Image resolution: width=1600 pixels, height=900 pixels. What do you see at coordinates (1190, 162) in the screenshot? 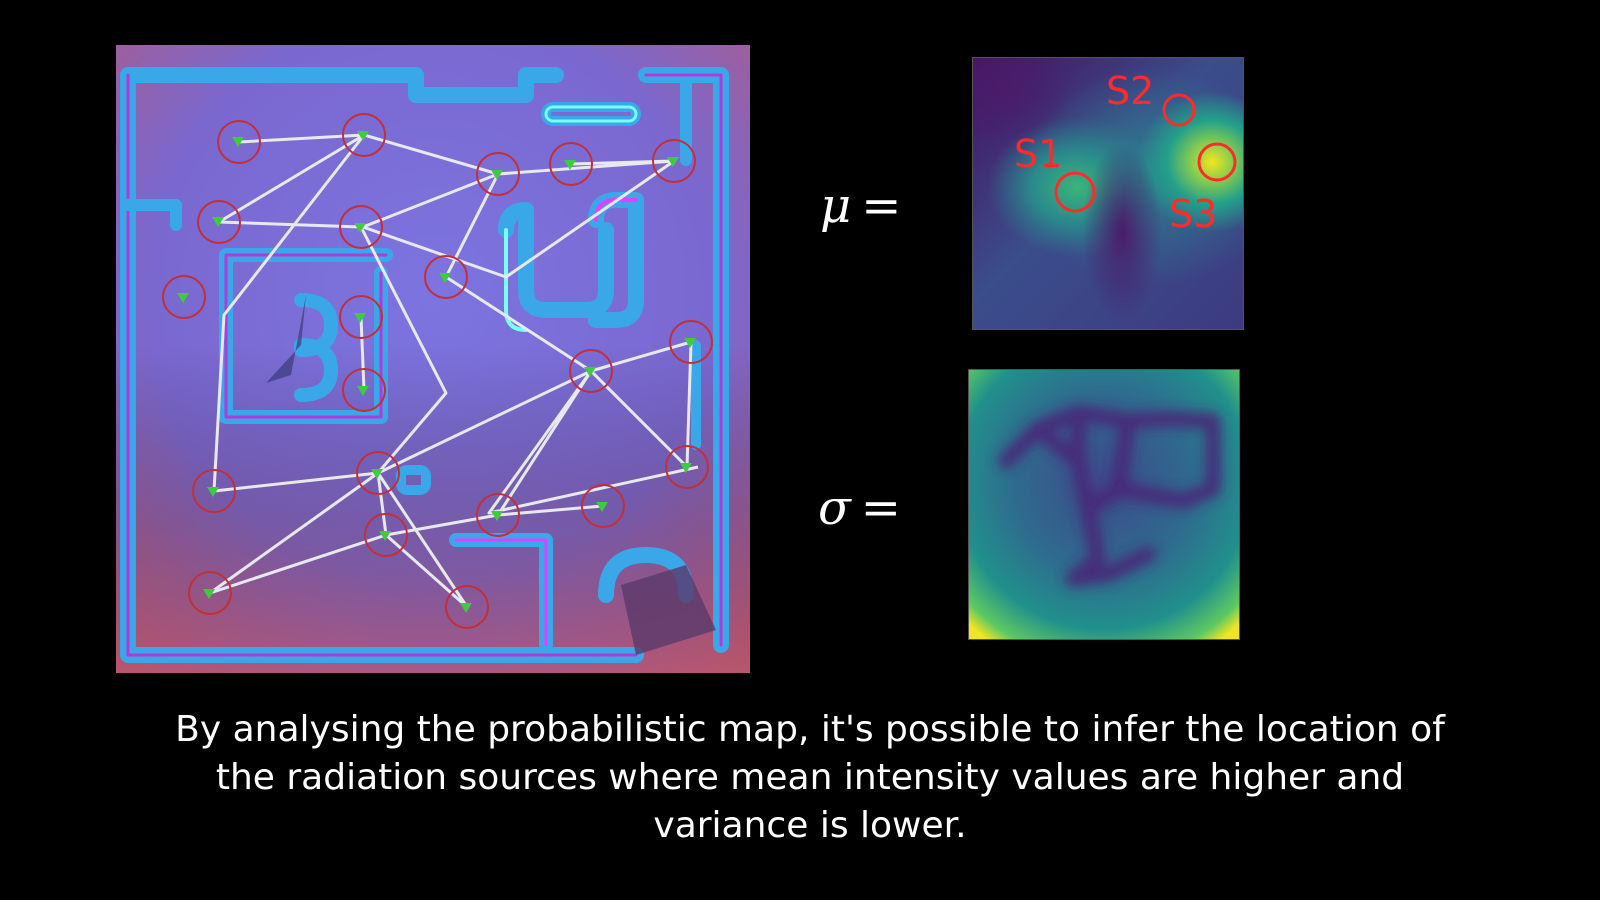
I see `mean-heatmap-glow` at bounding box center [1190, 162].